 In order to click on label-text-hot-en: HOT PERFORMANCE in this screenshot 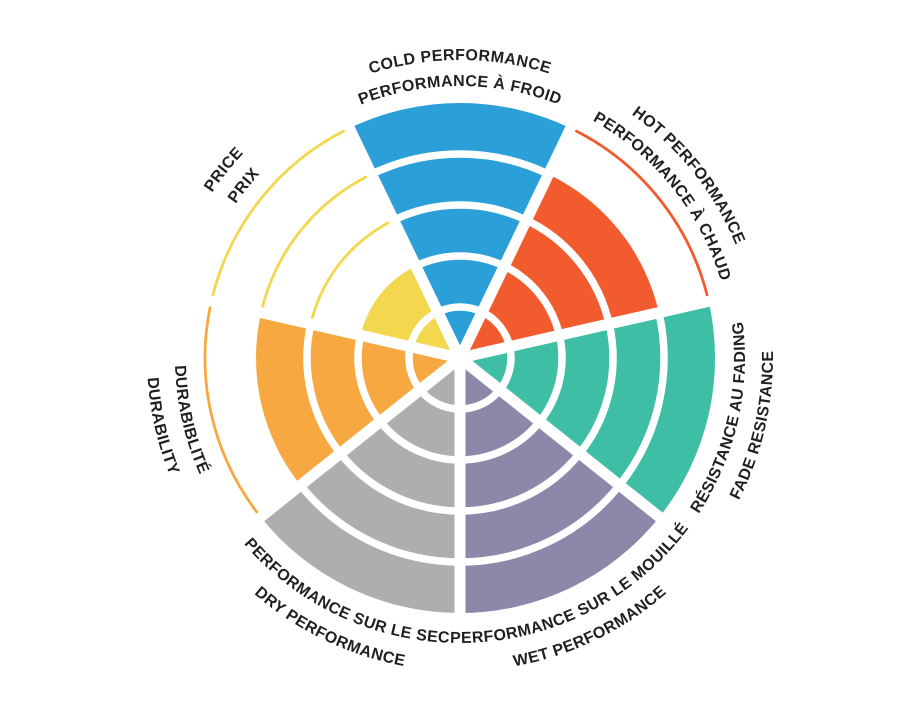, I will do `click(688, 175)`.